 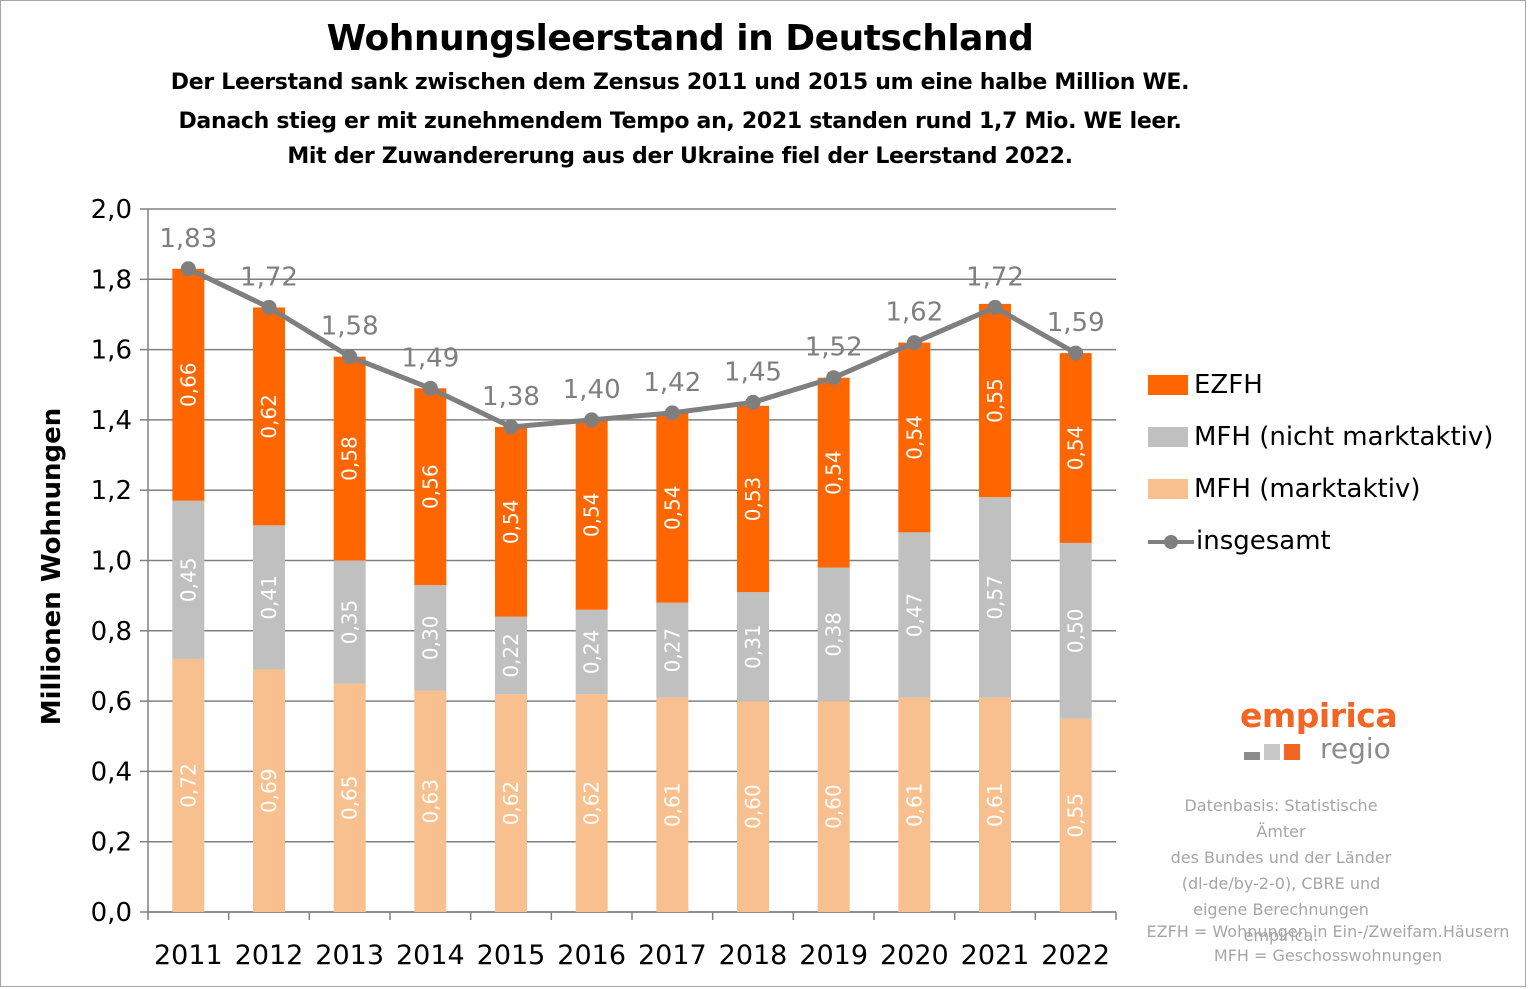 I want to click on x-tick-label: 2018, so click(x=753, y=955).